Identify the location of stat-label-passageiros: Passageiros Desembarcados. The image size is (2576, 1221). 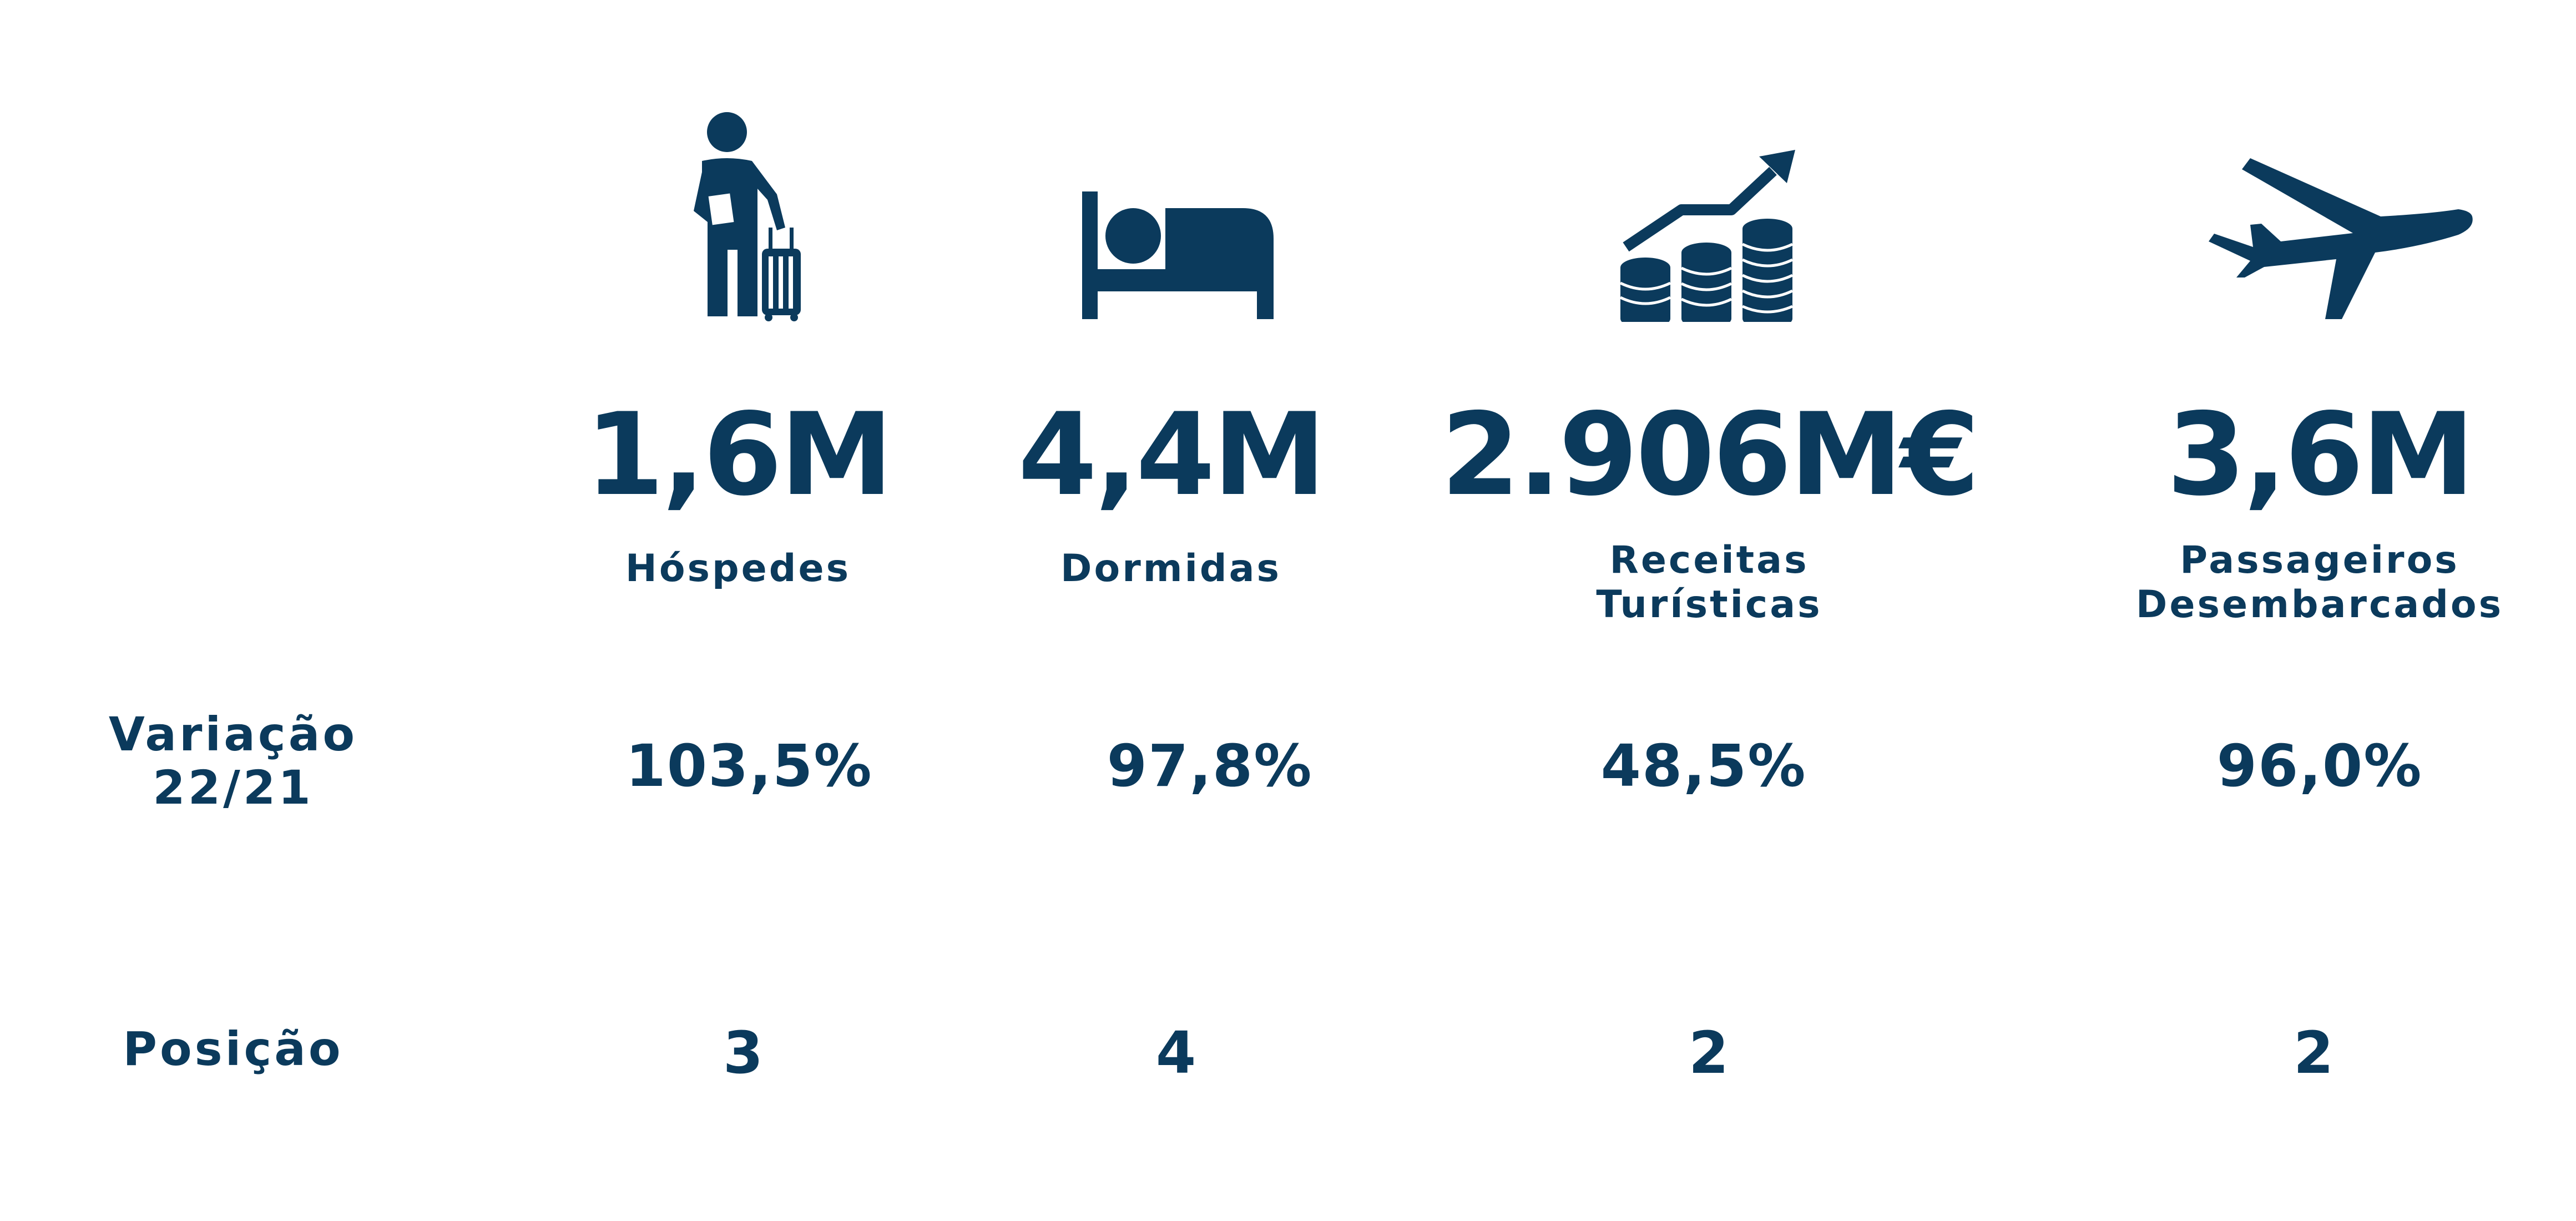
(2320, 582).